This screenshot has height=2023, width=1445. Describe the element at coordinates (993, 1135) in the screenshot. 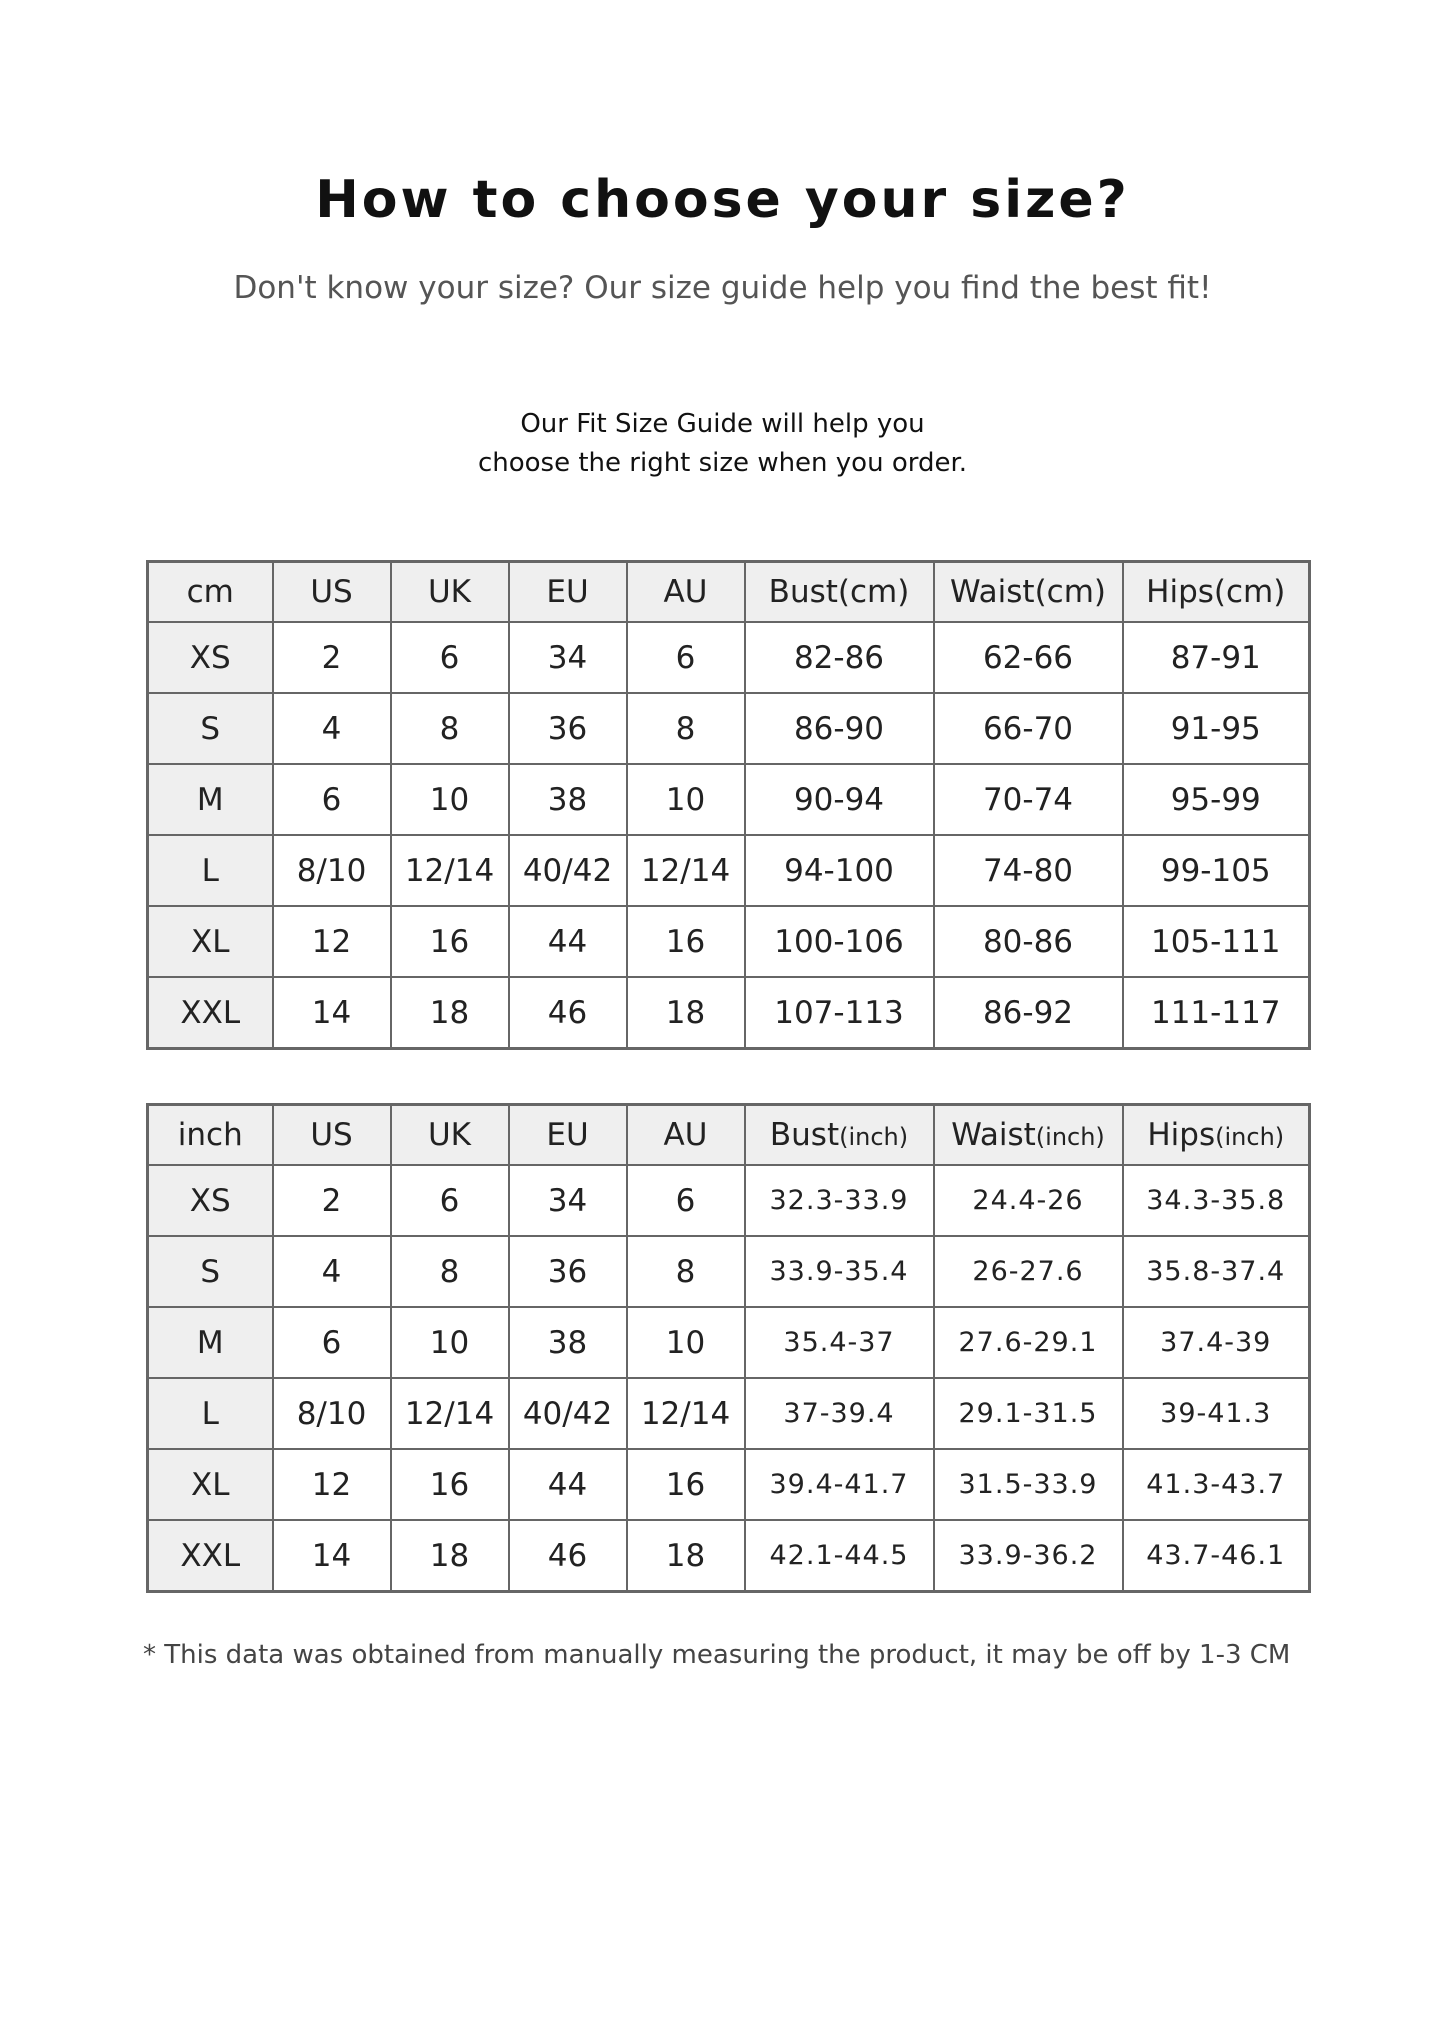

I see `header-measure: Waist` at that location.